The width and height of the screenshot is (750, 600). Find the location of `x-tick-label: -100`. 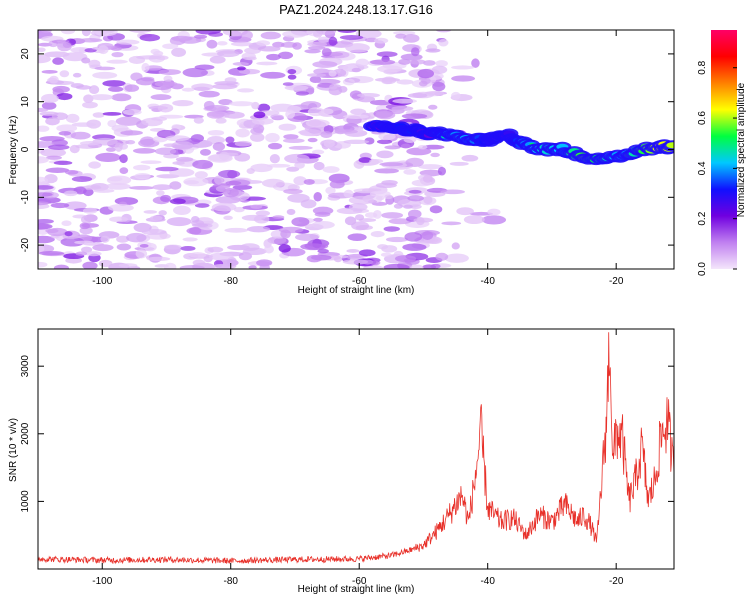

x-tick-label: -100 is located at coordinates (102, 581).